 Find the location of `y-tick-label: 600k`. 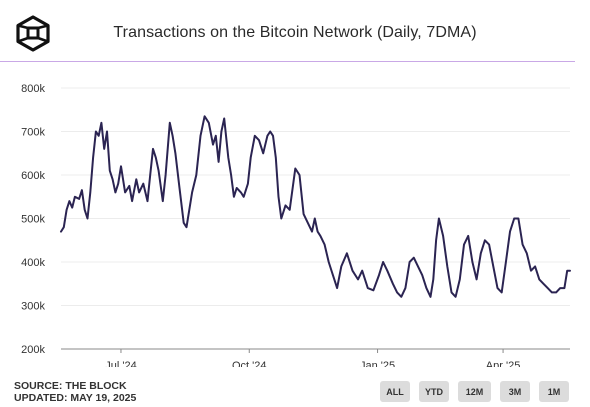

y-tick-label: 600k is located at coordinates (33, 176).